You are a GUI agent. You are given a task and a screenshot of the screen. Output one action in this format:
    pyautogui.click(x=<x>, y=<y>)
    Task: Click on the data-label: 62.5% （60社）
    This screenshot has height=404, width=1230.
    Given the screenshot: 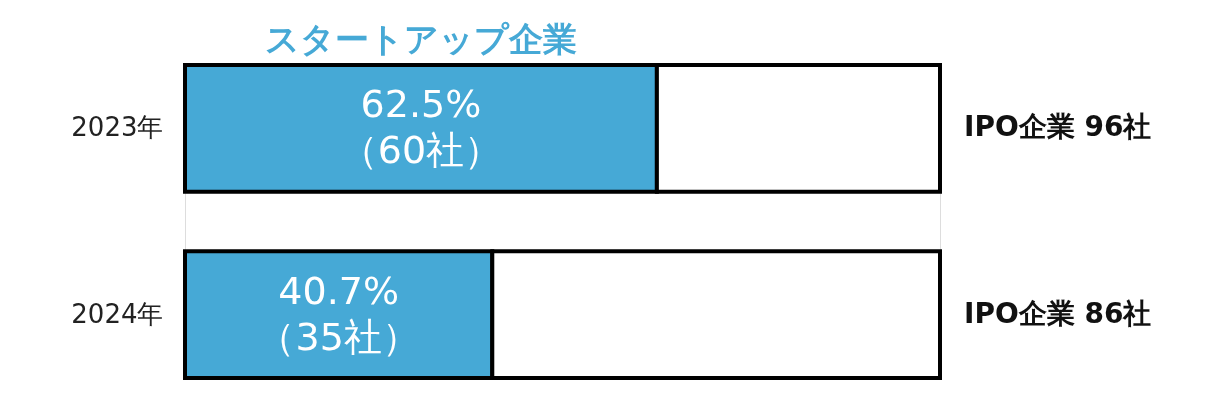 What is the action you would take?
    pyautogui.click(x=421, y=127)
    